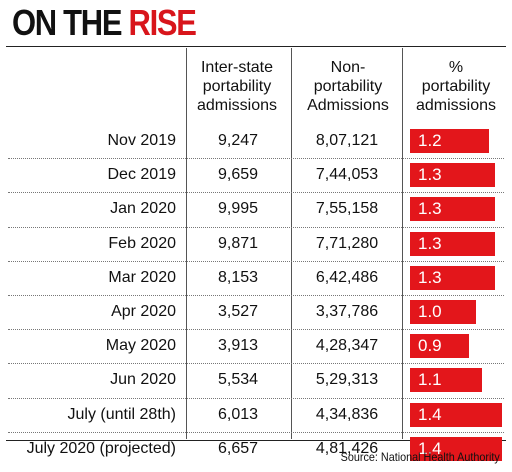  What do you see at coordinates (237, 67) in the screenshot?
I see `header-interstate-line-1: Inter-state` at bounding box center [237, 67].